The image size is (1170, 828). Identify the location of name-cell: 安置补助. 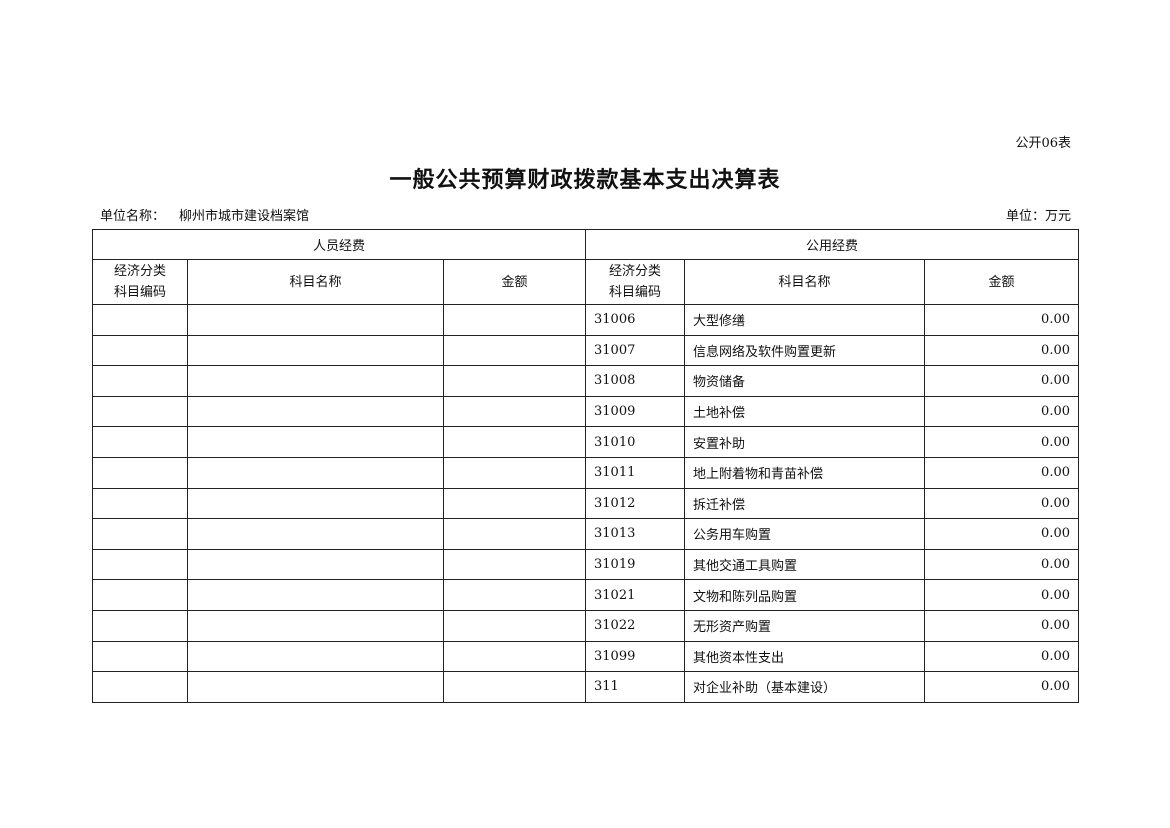
(804, 442).